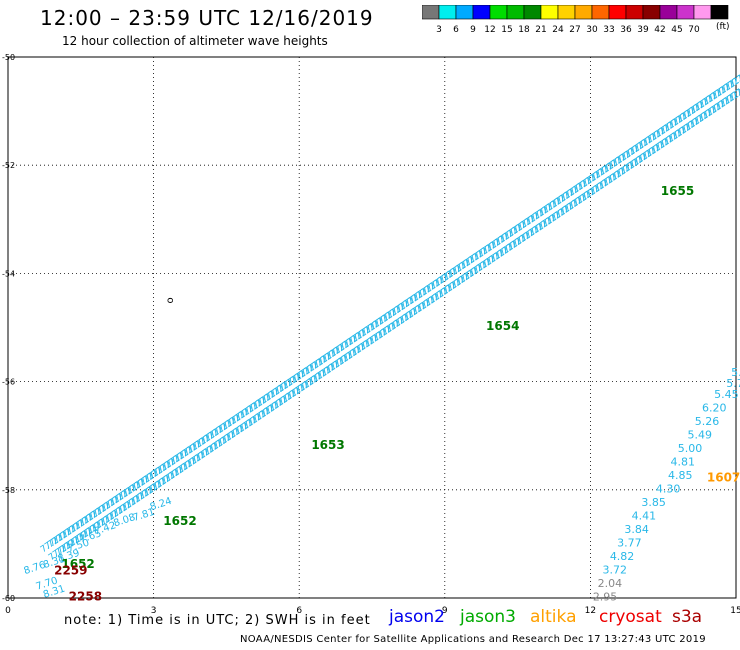 The height and width of the screenshot is (650, 740). I want to click on time-label: 2259, so click(70, 571).